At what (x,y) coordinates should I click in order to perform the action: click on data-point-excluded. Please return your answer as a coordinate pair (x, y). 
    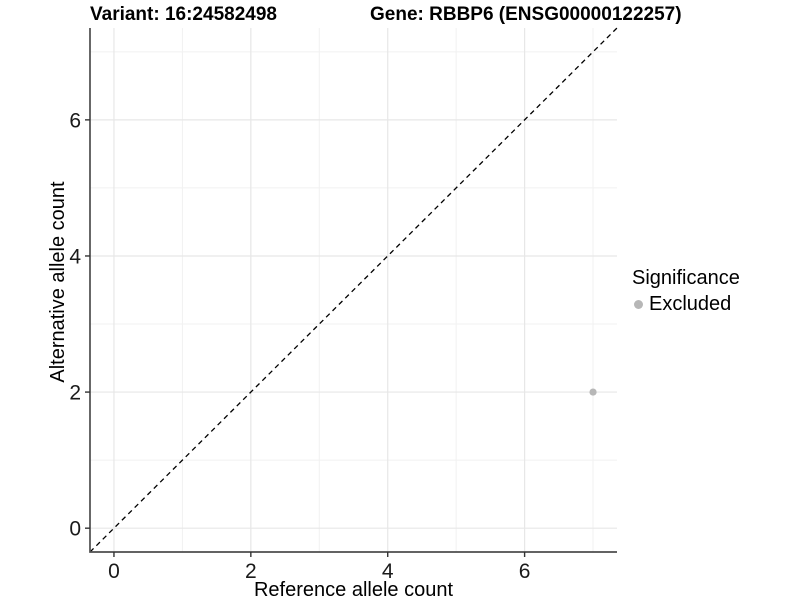
    Looking at the image, I should click on (593, 392).